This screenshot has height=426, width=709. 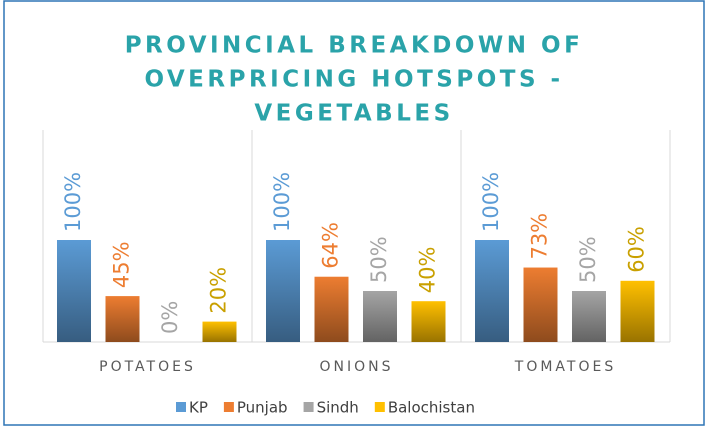 I want to click on legend-label: Punjab, so click(x=262, y=408).